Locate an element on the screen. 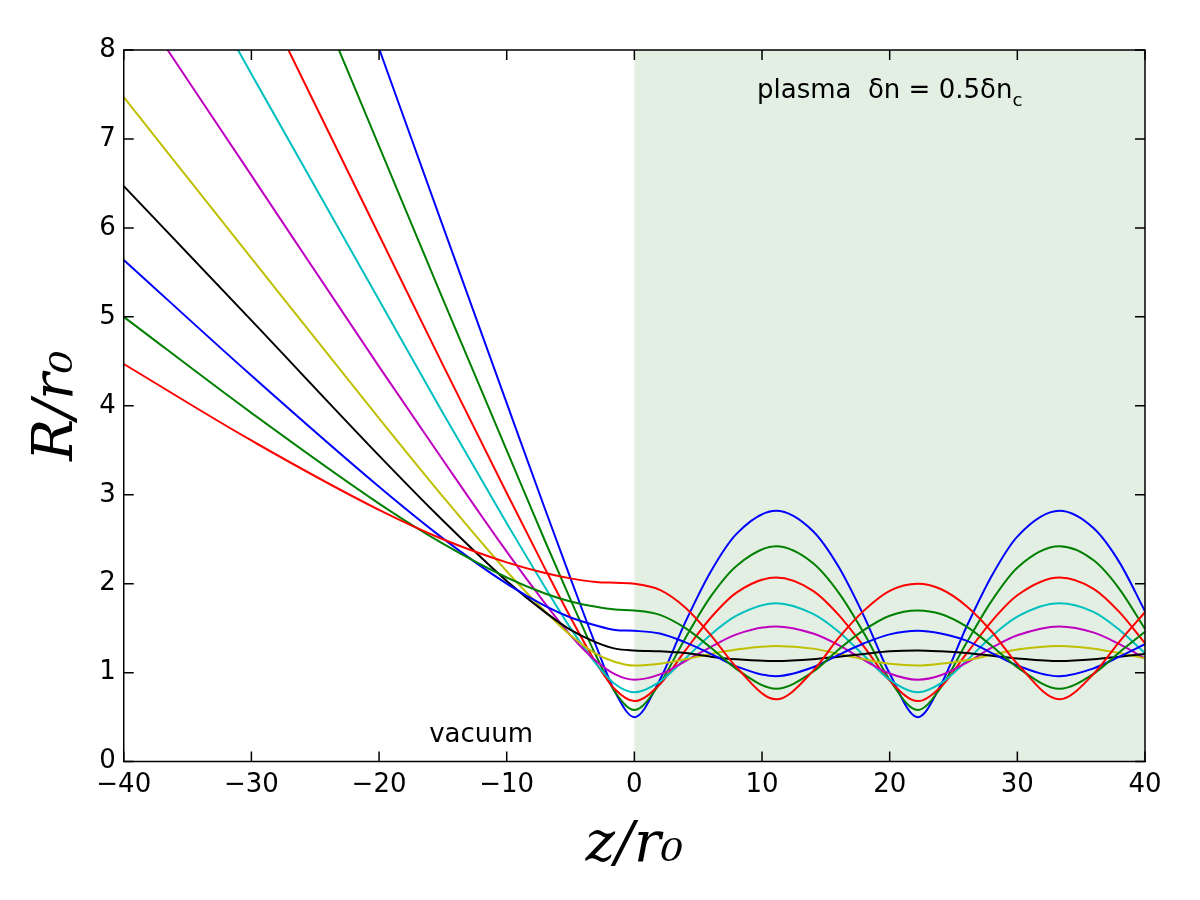  y-axis-title: R/r₀ is located at coordinates (53, 406).